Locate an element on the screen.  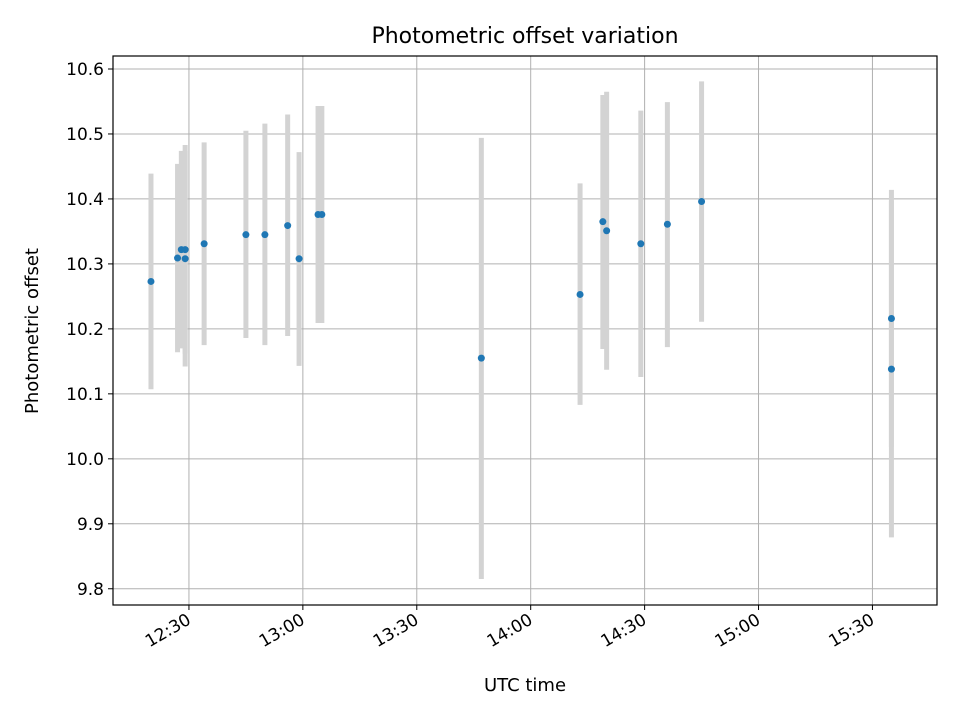
y-tick-label: 10.2 is located at coordinates (85, 330).